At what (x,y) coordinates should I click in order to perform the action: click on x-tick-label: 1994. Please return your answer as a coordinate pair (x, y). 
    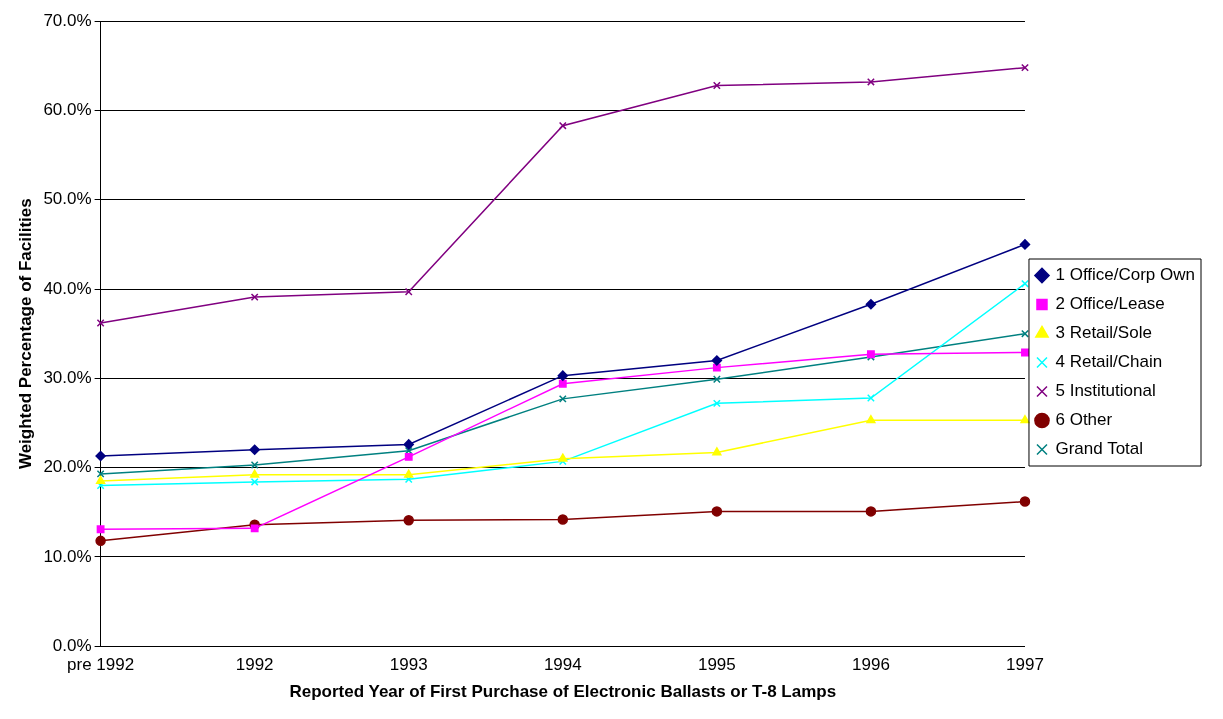
    Looking at the image, I should click on (562, 665).